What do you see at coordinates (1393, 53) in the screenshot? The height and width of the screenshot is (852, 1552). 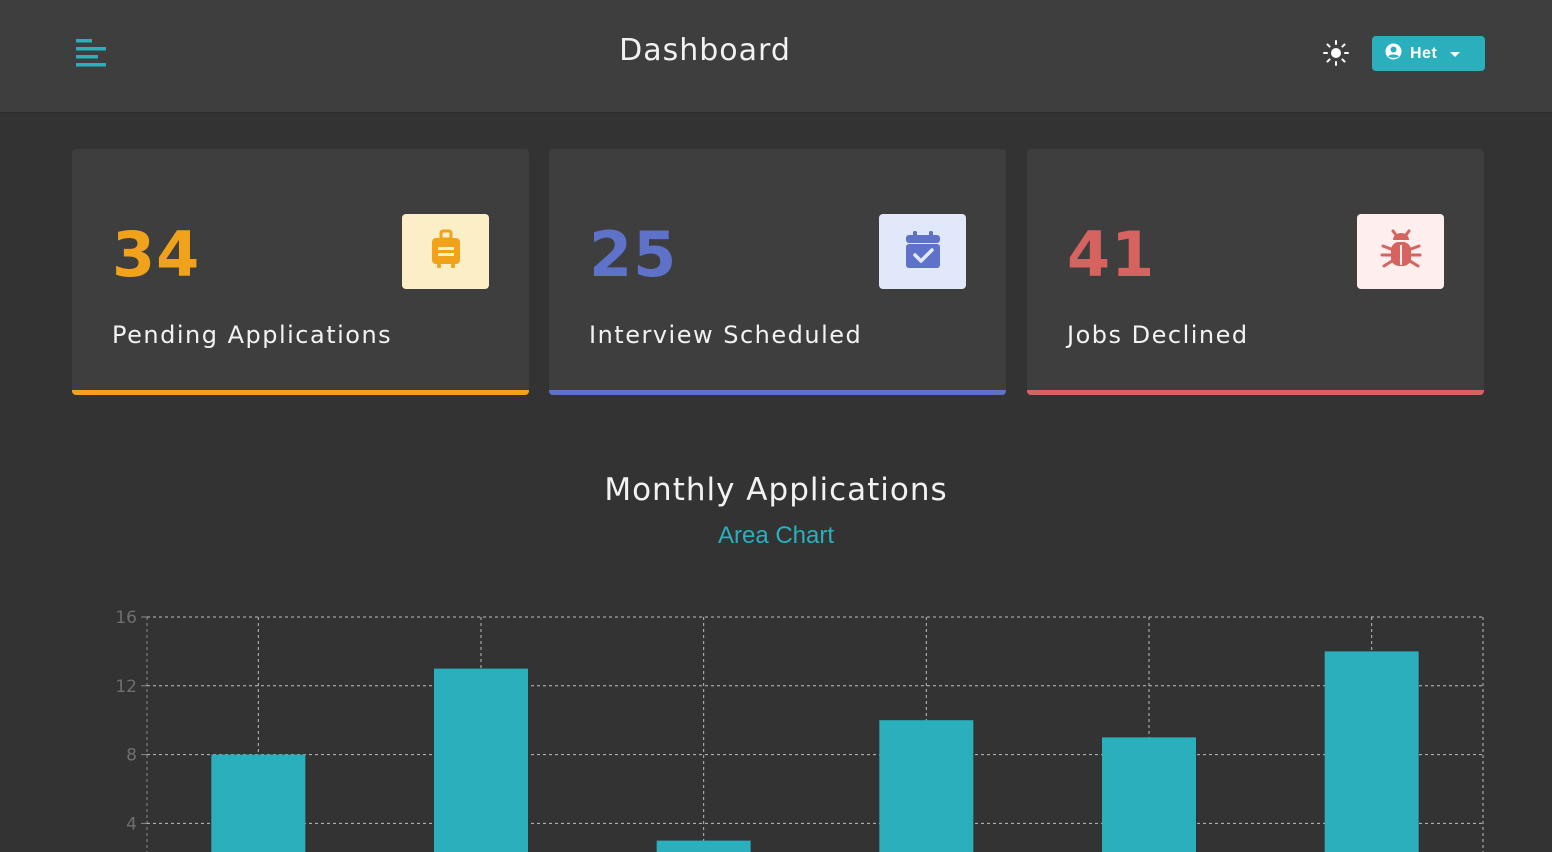 I see `user-circle-icon` at bounding box center [1393, 53].